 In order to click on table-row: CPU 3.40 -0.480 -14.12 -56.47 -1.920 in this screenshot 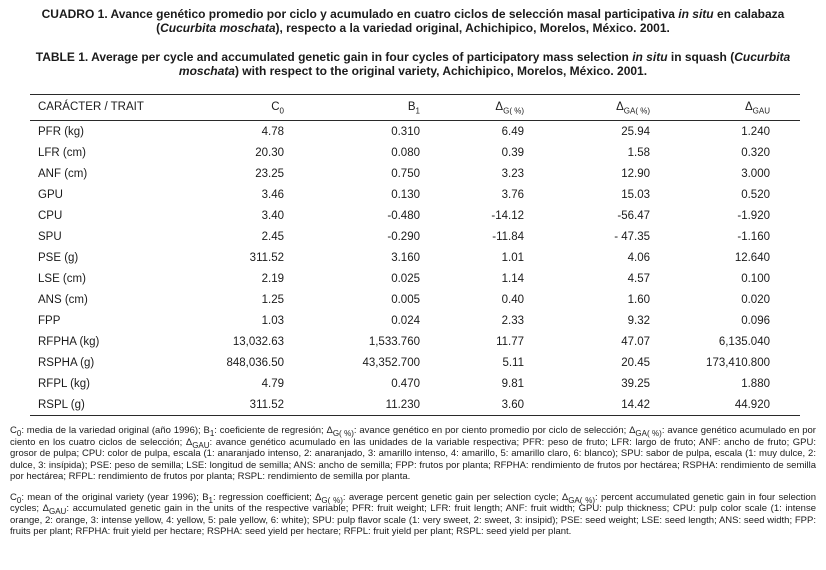, I will do `click(415, 215)`.